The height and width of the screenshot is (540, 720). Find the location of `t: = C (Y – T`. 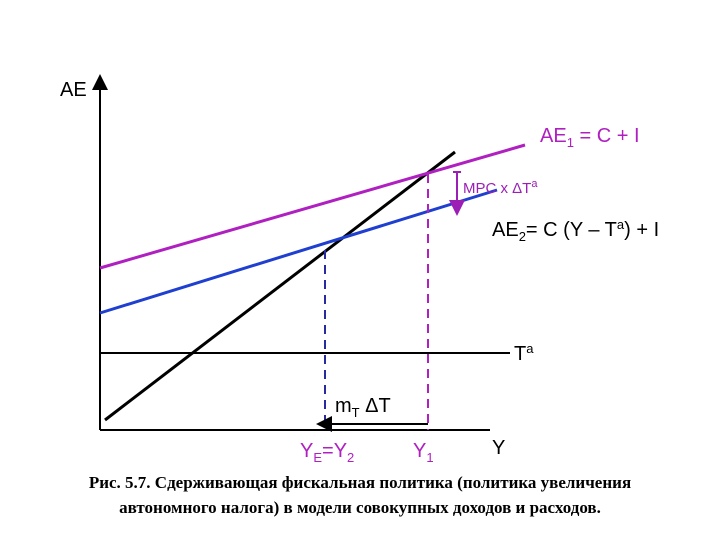

t: = C (Y – T is located at coordinates (571, 230).